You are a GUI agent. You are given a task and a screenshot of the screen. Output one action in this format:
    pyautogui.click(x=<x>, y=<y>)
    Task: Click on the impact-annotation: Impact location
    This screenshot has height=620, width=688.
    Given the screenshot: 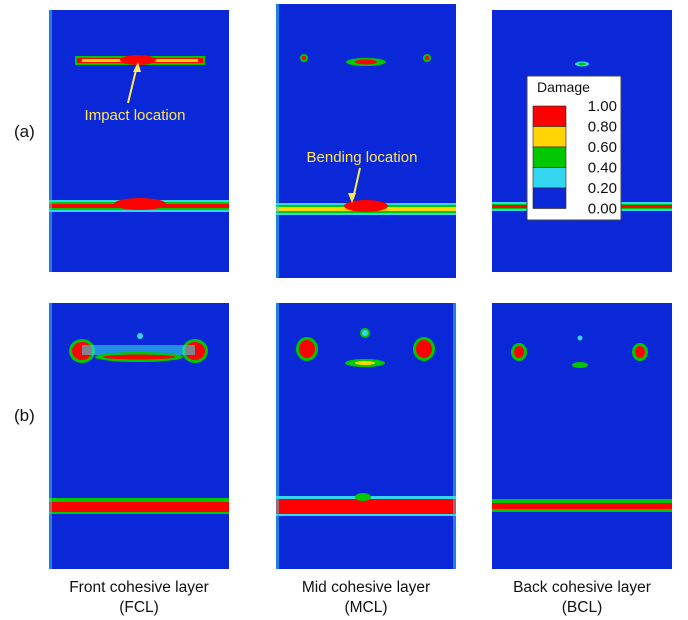 What is the action you would take?
    pyautogui.click(x=135, y=93)
    